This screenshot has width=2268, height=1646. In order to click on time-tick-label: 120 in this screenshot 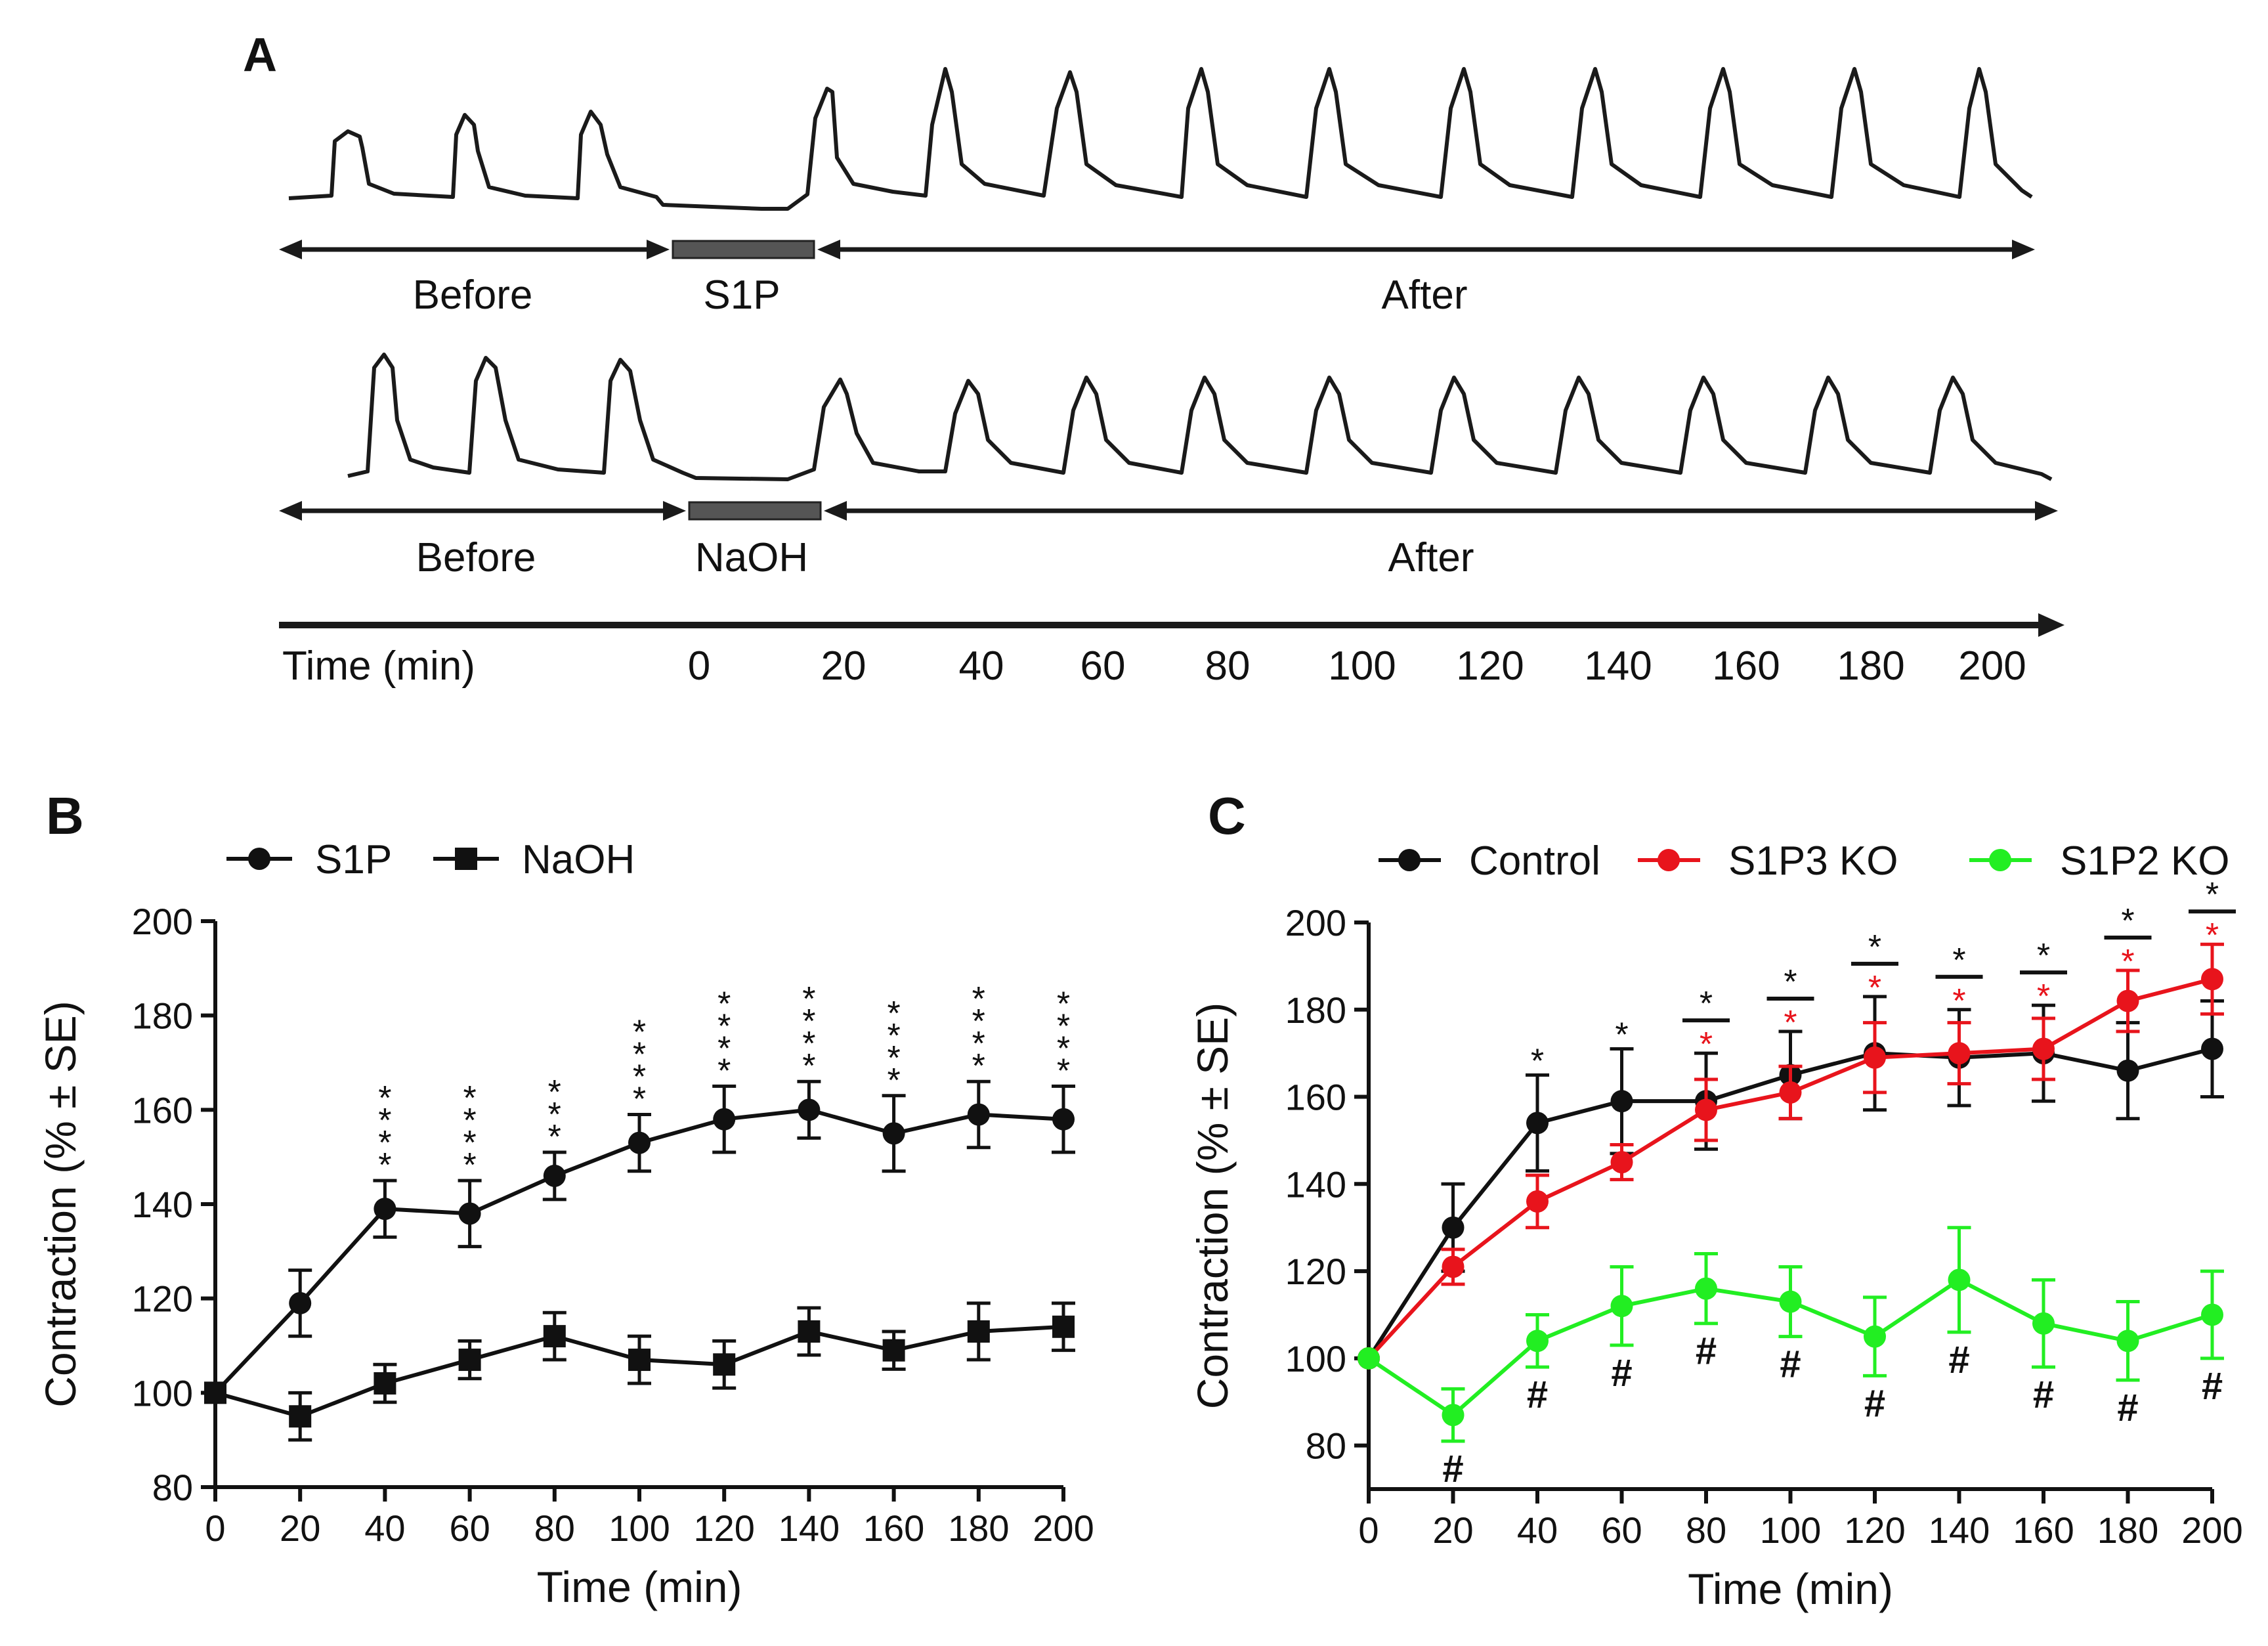, I will do `click(1490, 666)`.